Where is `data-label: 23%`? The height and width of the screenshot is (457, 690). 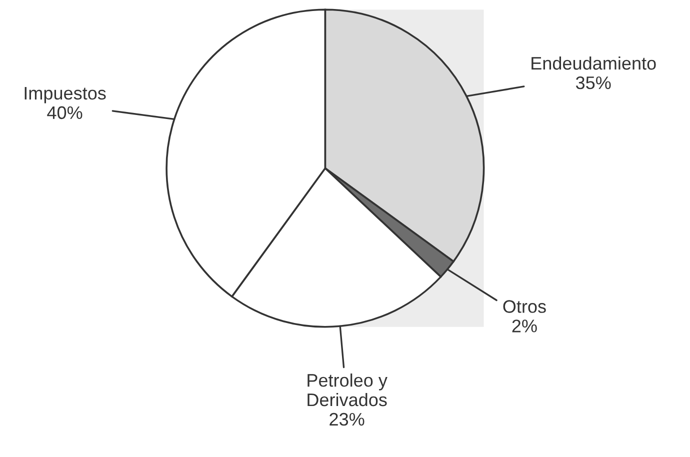
data-label: 23% is located at coordinates (347, 419).